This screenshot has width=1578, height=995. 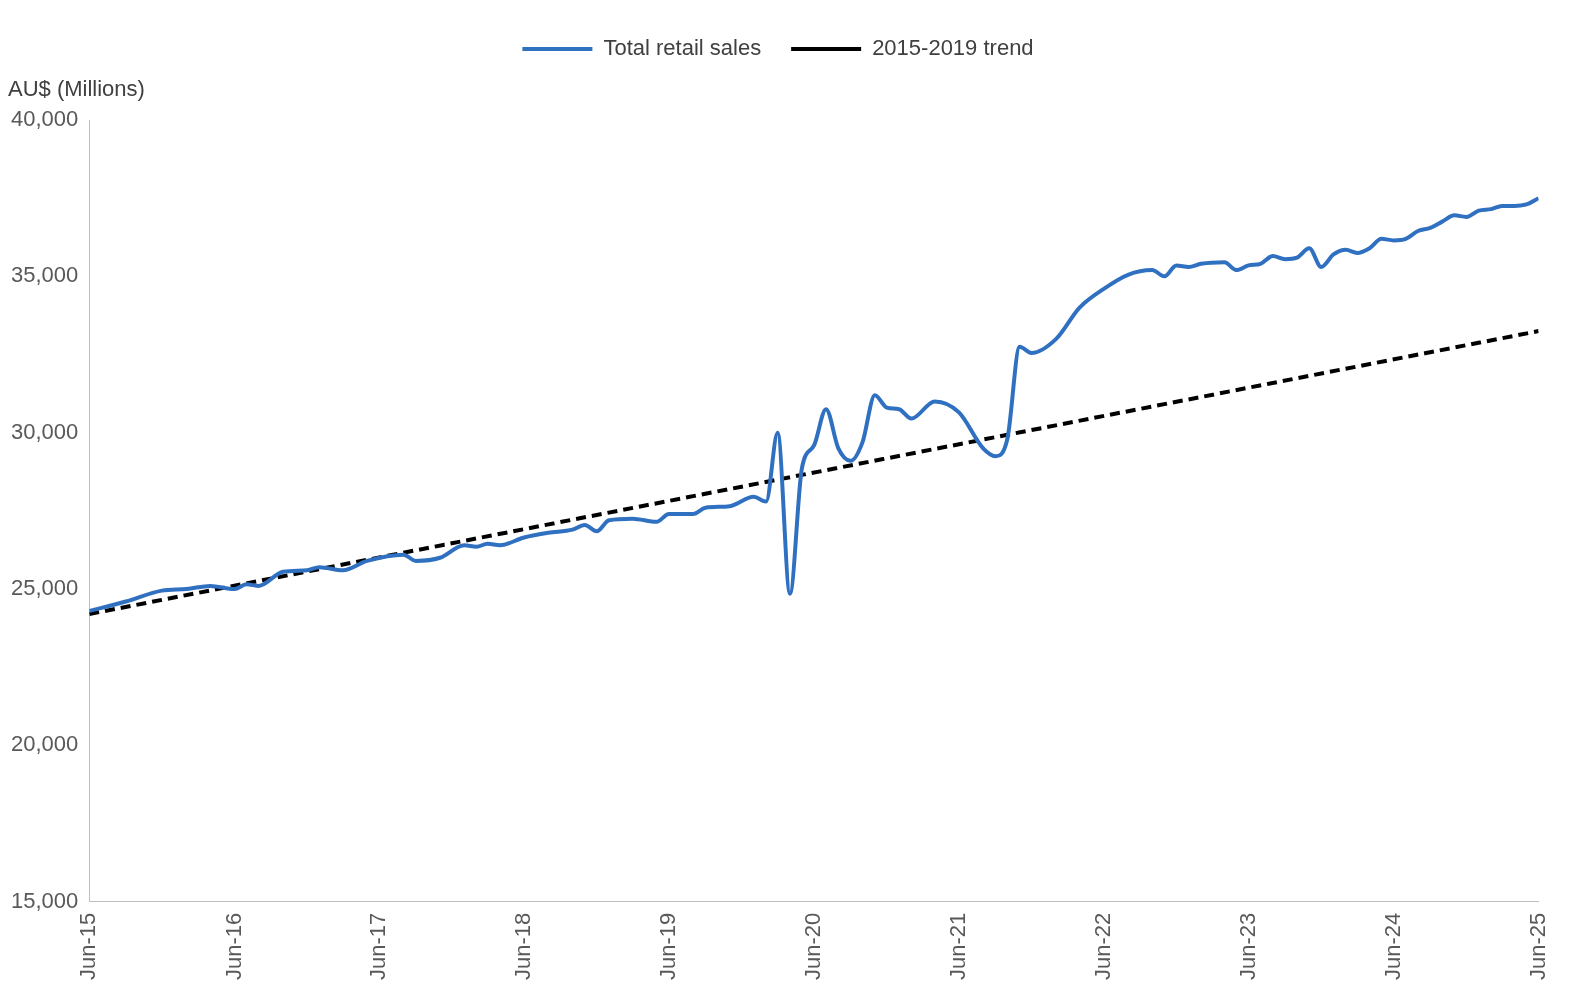 I want to click on x-tick-label: Jun-19, so click(x=667, y=946).